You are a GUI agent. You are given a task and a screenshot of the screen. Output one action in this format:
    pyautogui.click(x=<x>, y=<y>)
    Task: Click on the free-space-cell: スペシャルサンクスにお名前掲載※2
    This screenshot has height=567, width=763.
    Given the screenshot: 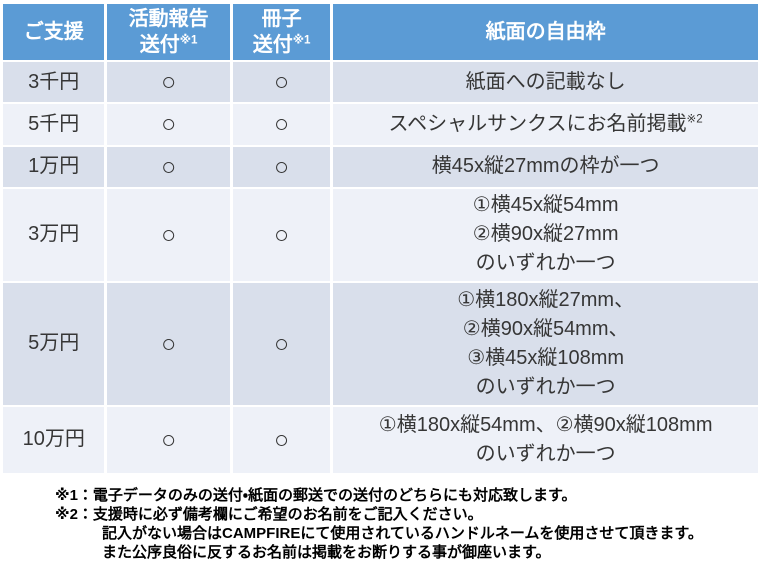 What is the action you would take?
    pyautogui.click(x=545, y=124)
    